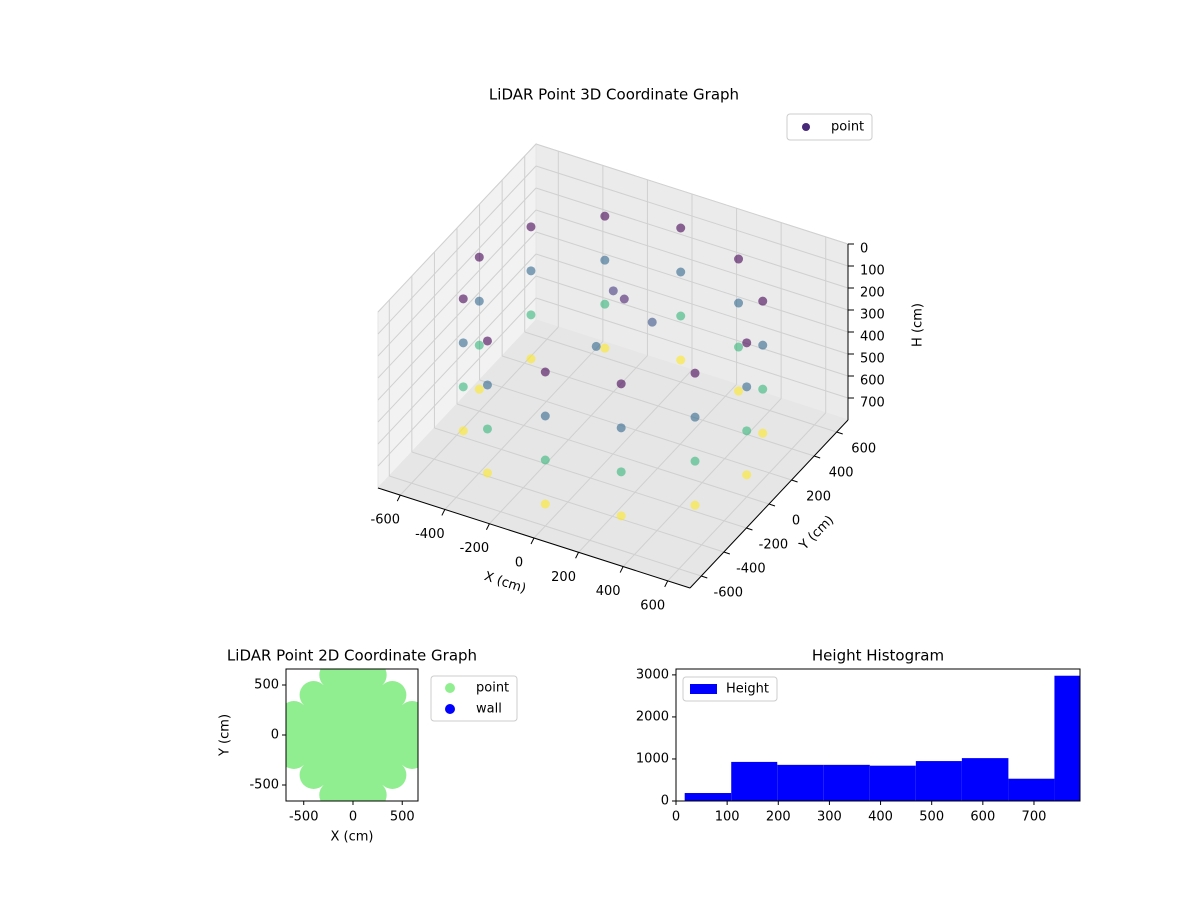  I want to click on z-tick-label: 500, so click(872, 359).